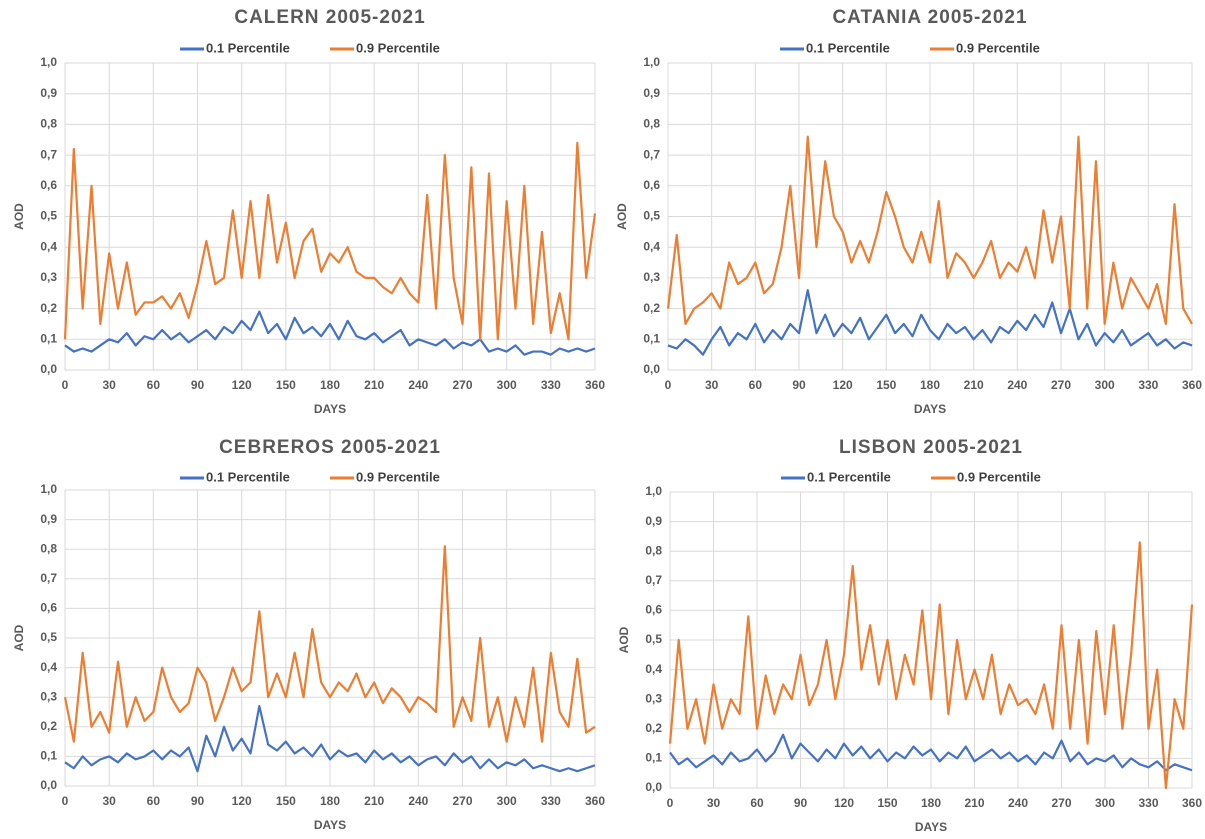 Image resolution: width=1205 pixels, height=839 pixels. Describe the element at coordinates (931, 447) in the screenshot. I see `chart-title: LISBON 2005-2021` at that location.